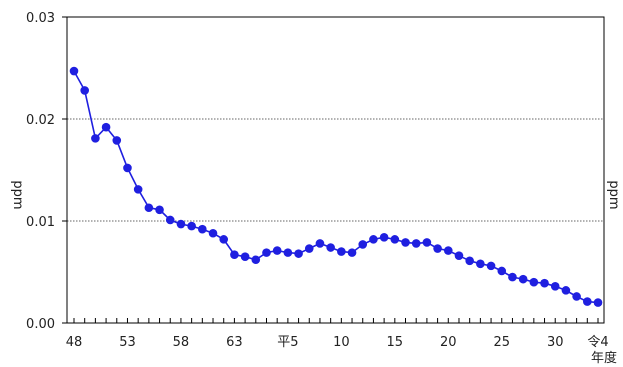 Image resolution: width=623 pixels, height=367 pixels. I want to click on x-tick-label: 53, so click(127, 342).